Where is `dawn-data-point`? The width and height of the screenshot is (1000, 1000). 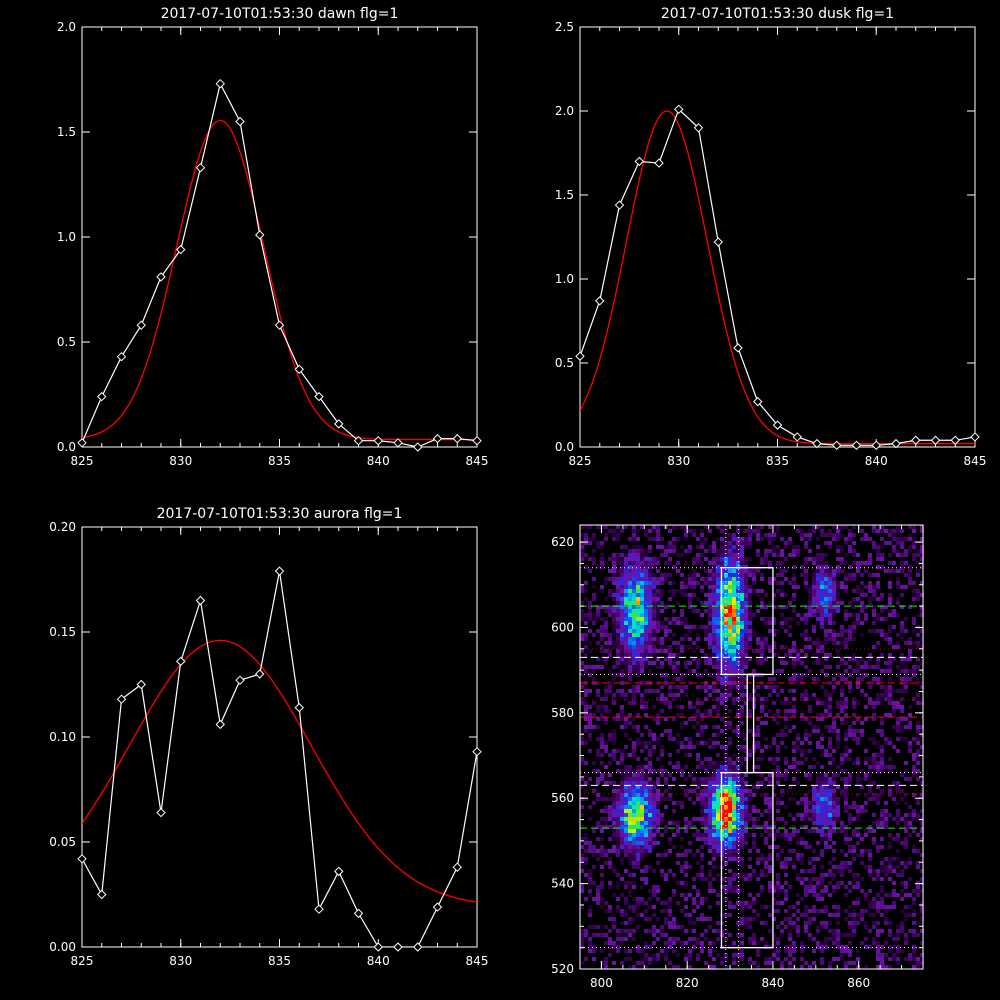
dawn-data-point is located at coordinates (437, 438).